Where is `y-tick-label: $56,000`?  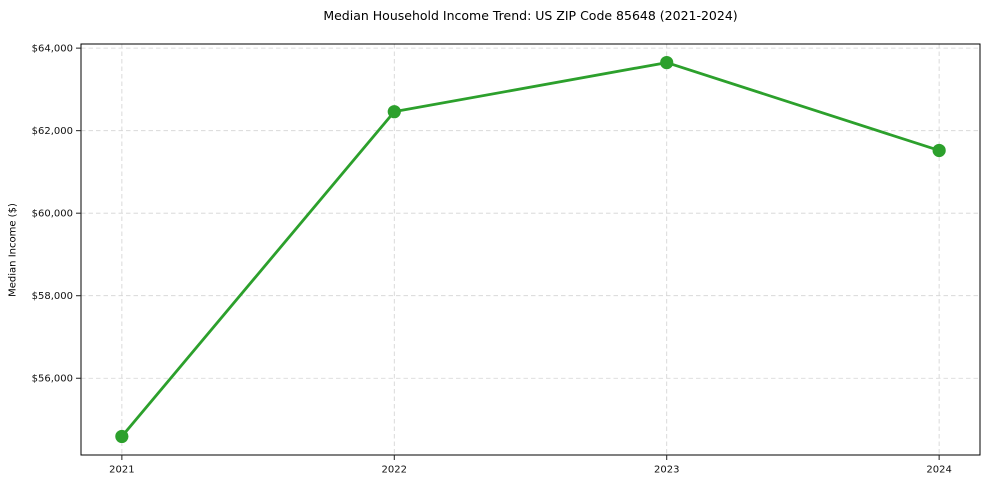
y-tick-label: $56,000 is located at coordinates (52, 379).